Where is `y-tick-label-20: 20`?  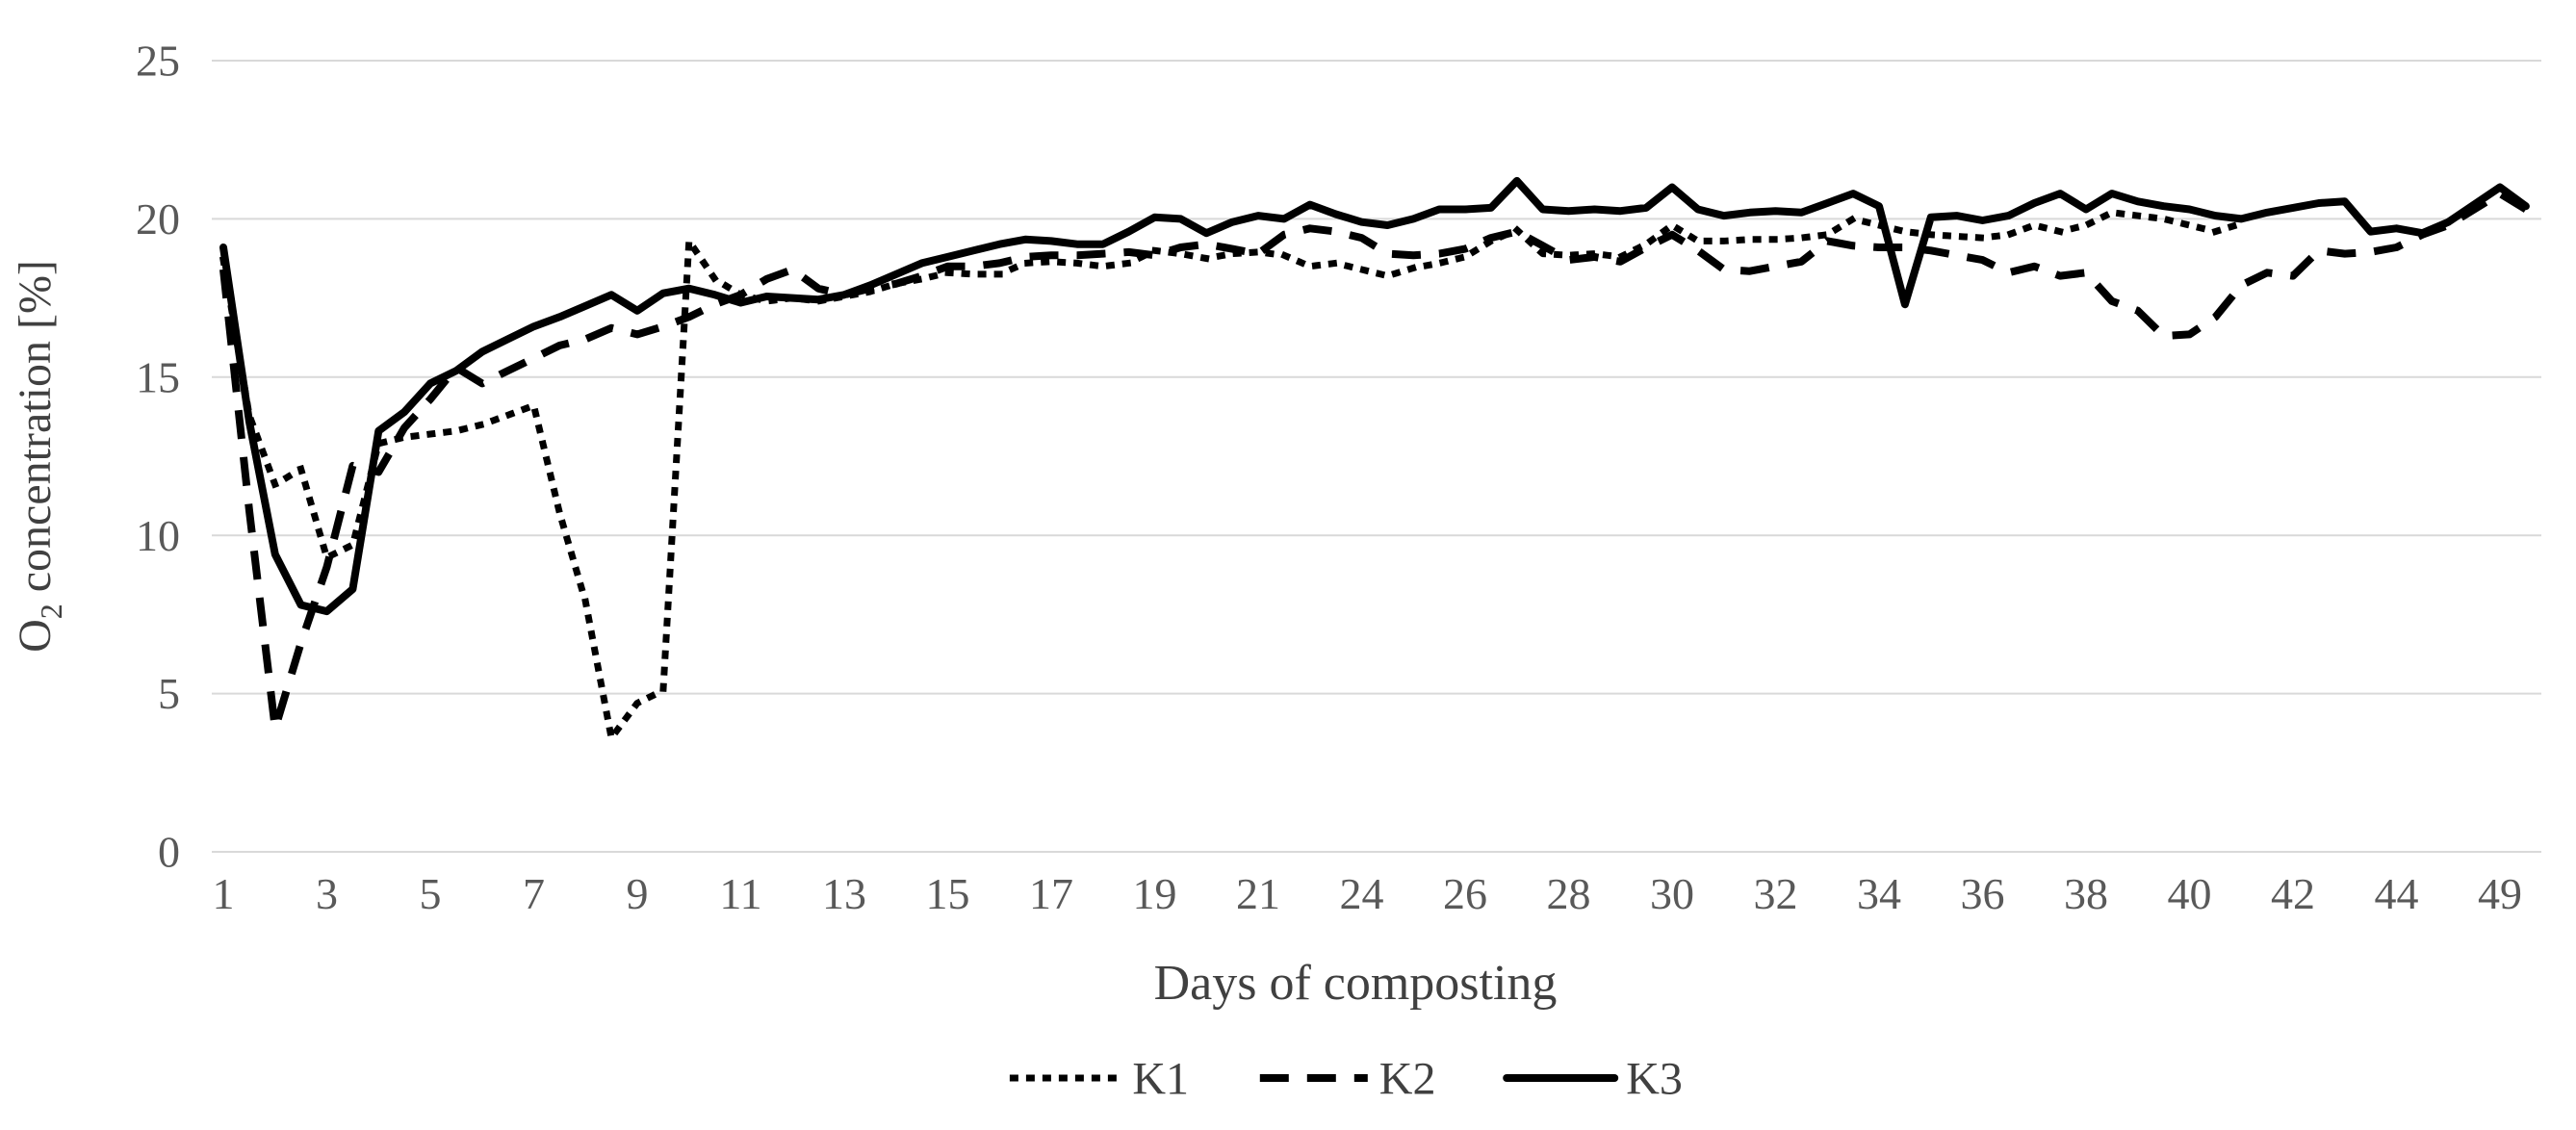
y-tick-label-20: 20 is located at coordinates (158, 219).